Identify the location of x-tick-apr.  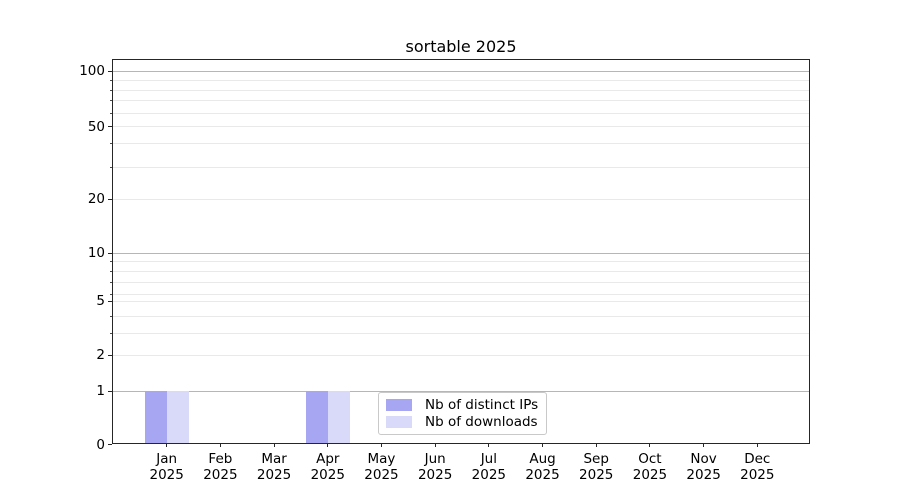
(328, 445).